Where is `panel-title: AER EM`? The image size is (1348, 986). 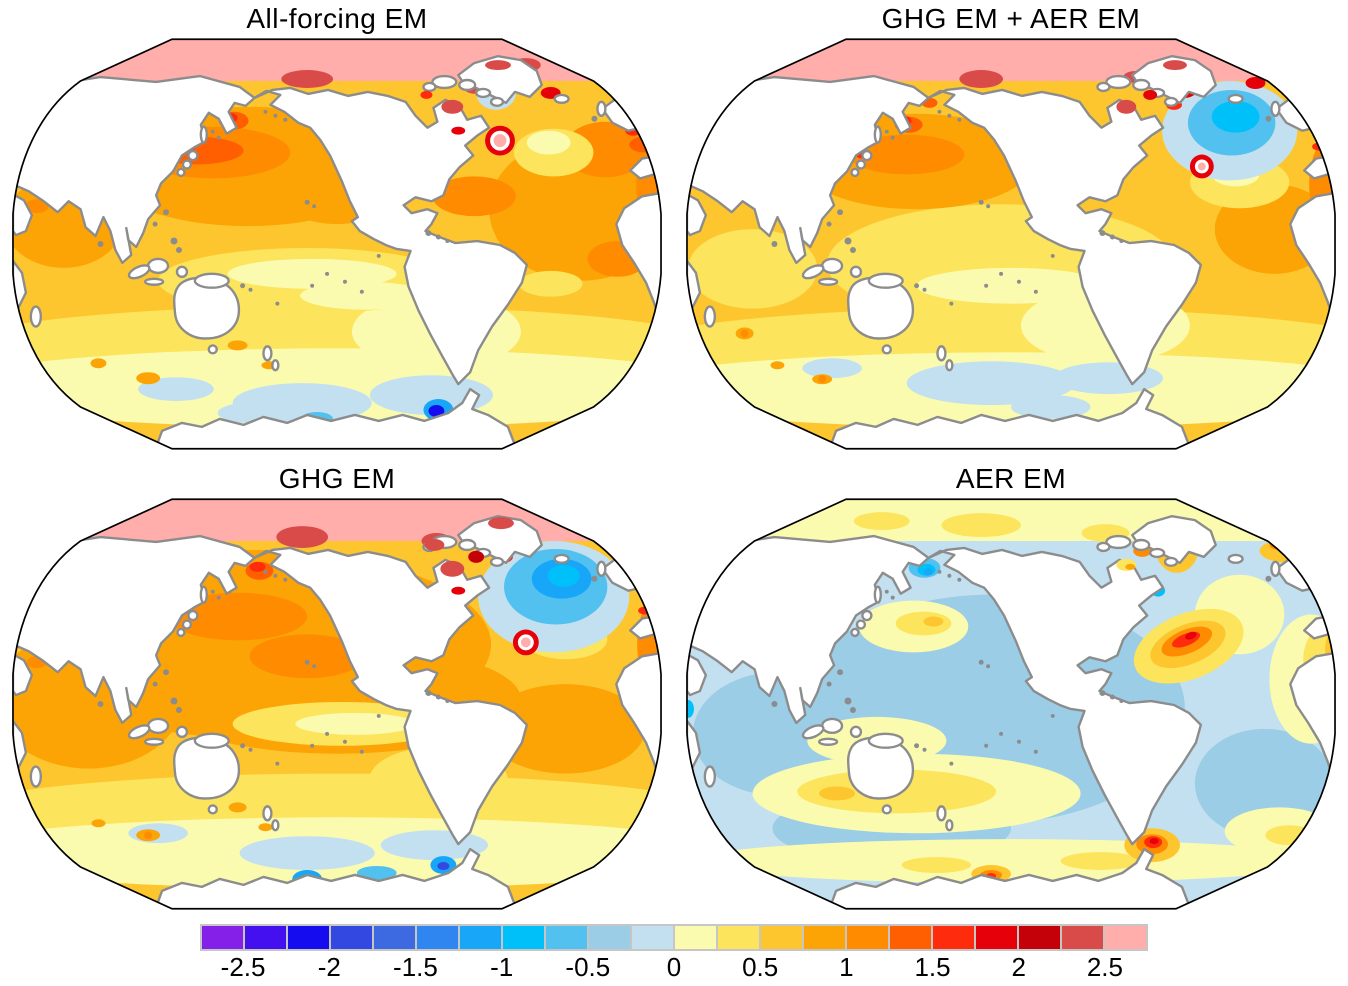
panel-title: AER EM is located at coordinates (1011, 478).